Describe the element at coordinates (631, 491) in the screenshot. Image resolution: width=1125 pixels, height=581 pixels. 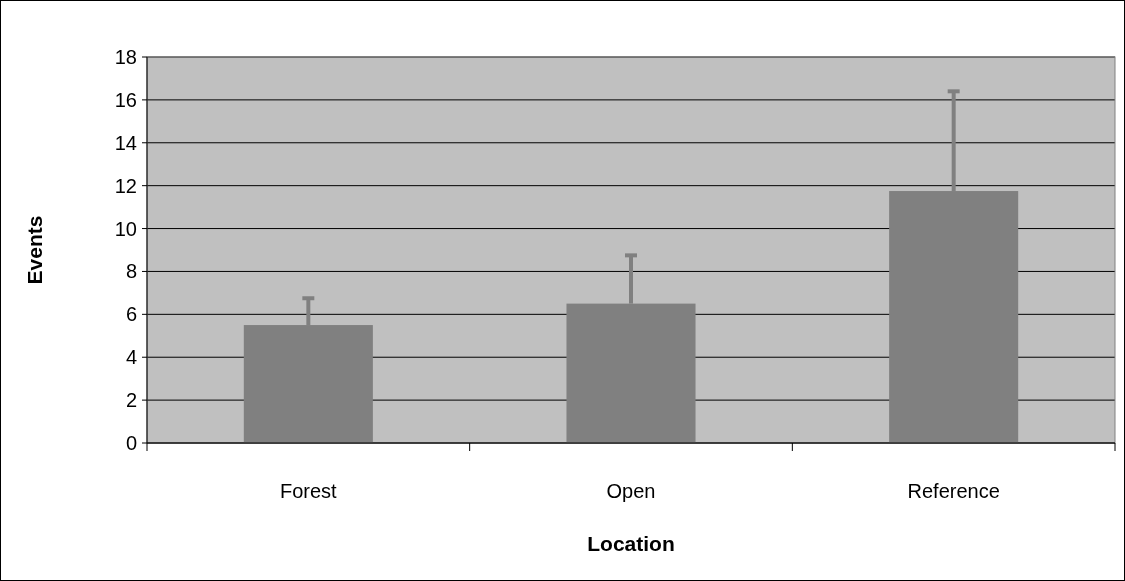
I see `x-tick-label: Open` at that location.